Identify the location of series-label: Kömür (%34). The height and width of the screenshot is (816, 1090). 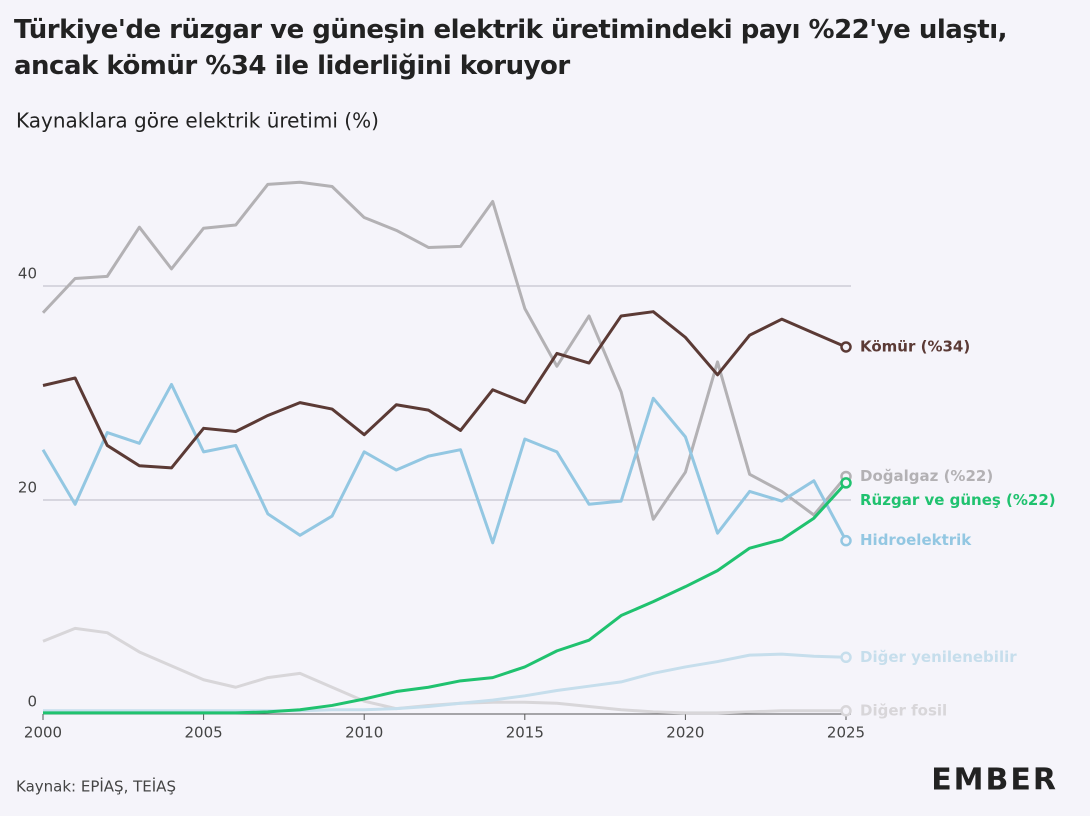
(915, 346).